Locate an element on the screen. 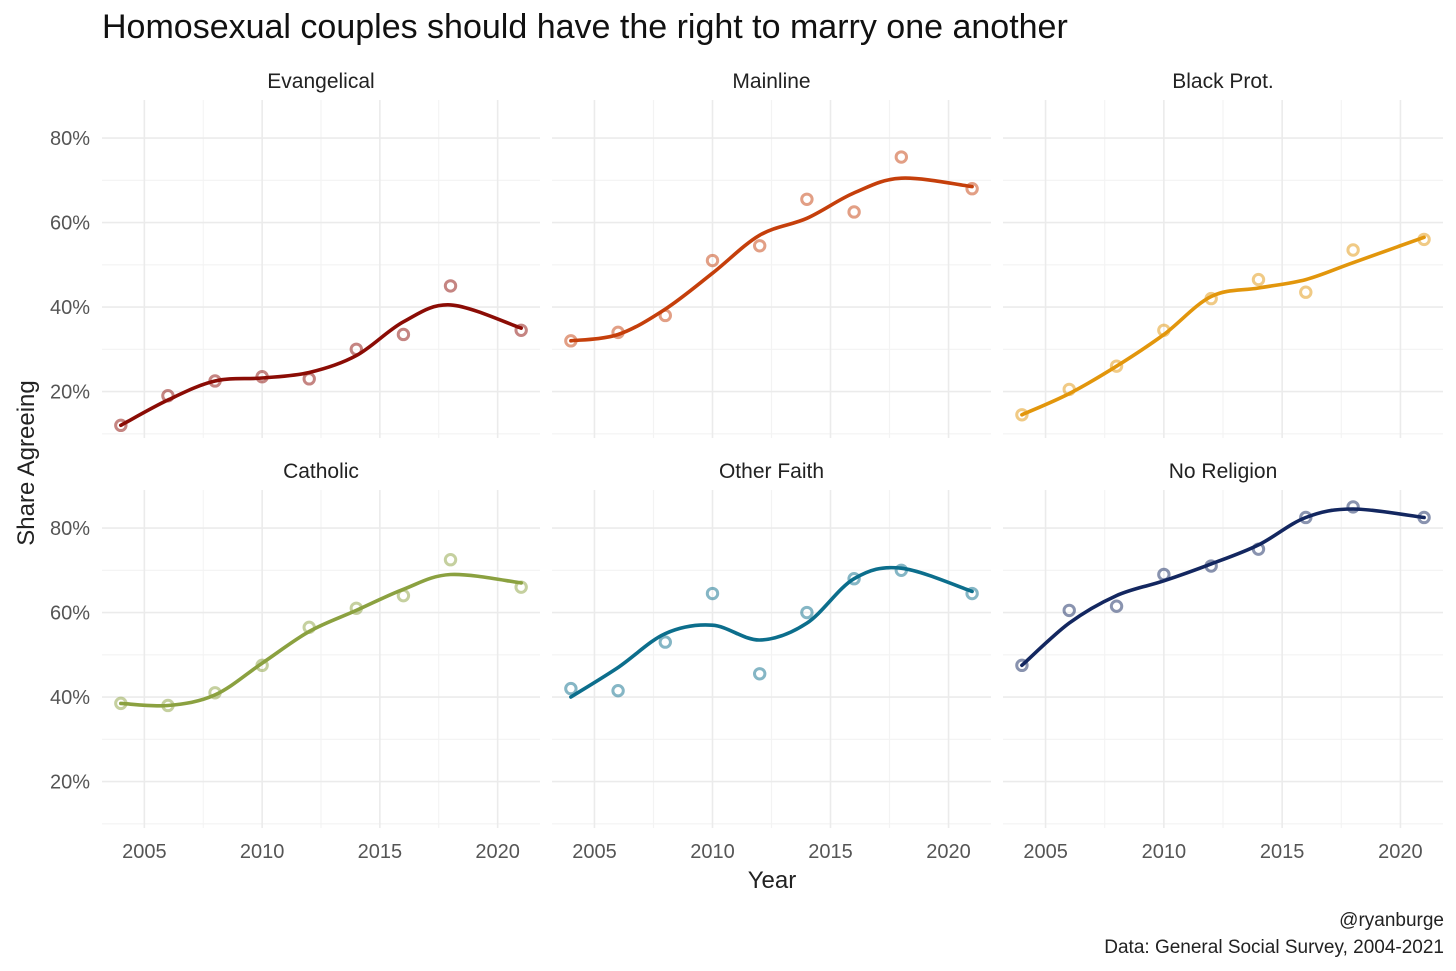 This screenshot has width=1456, height=971. panel-title: Mainline is located at coordinates (771, 81).